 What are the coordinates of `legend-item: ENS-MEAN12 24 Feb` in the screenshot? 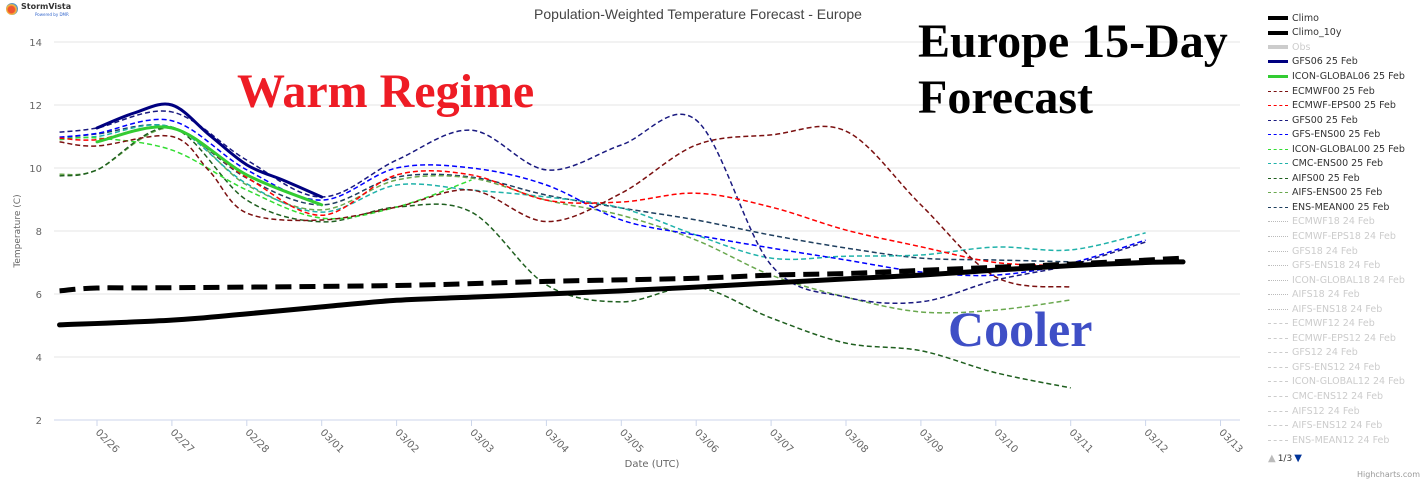 It's located at (1336, 440).